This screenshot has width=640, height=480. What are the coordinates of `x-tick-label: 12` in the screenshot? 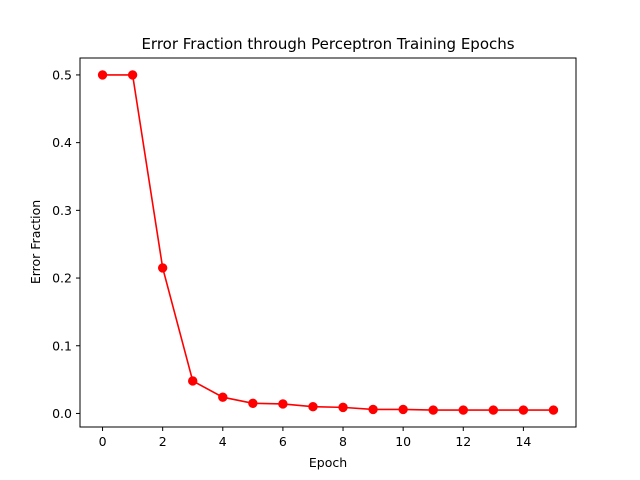 It's located at (463, 441).